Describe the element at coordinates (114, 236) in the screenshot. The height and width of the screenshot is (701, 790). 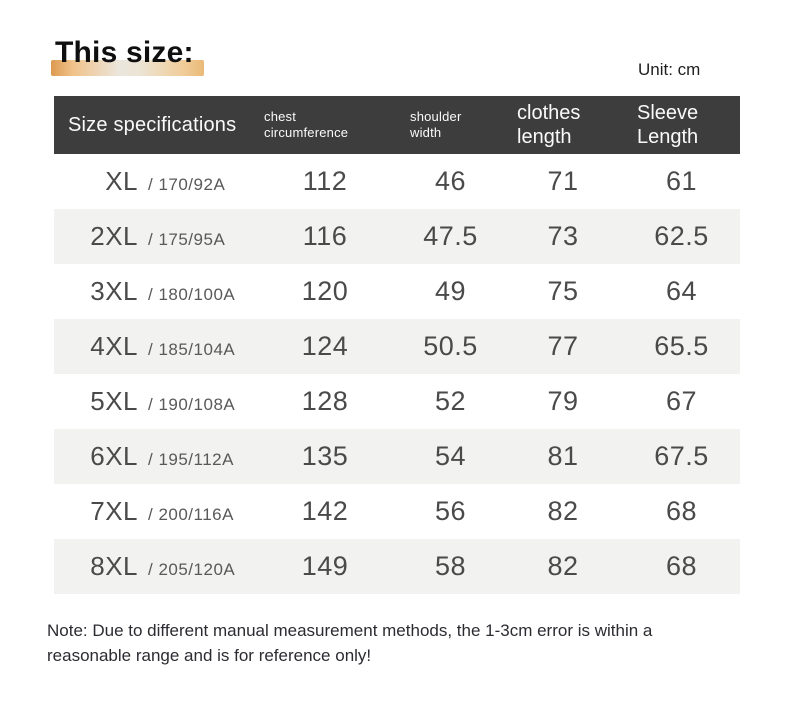
I see `size-label: 2XL` at that location.